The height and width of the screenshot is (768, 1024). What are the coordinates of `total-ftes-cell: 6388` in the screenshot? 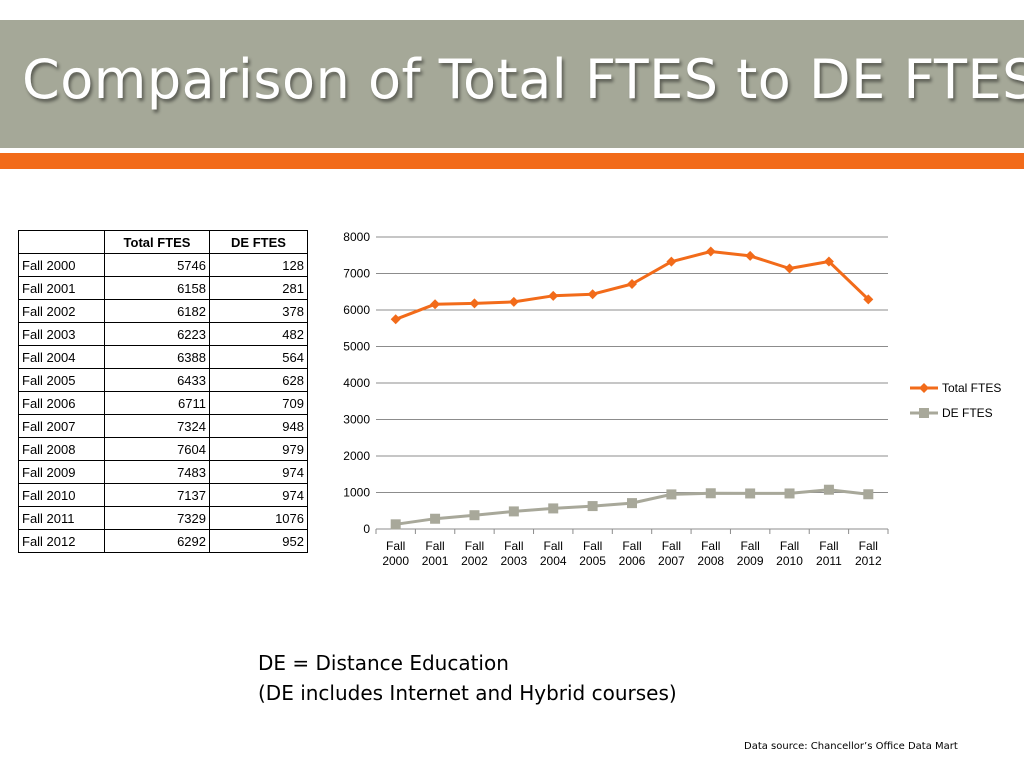 It's located at (157, 357).